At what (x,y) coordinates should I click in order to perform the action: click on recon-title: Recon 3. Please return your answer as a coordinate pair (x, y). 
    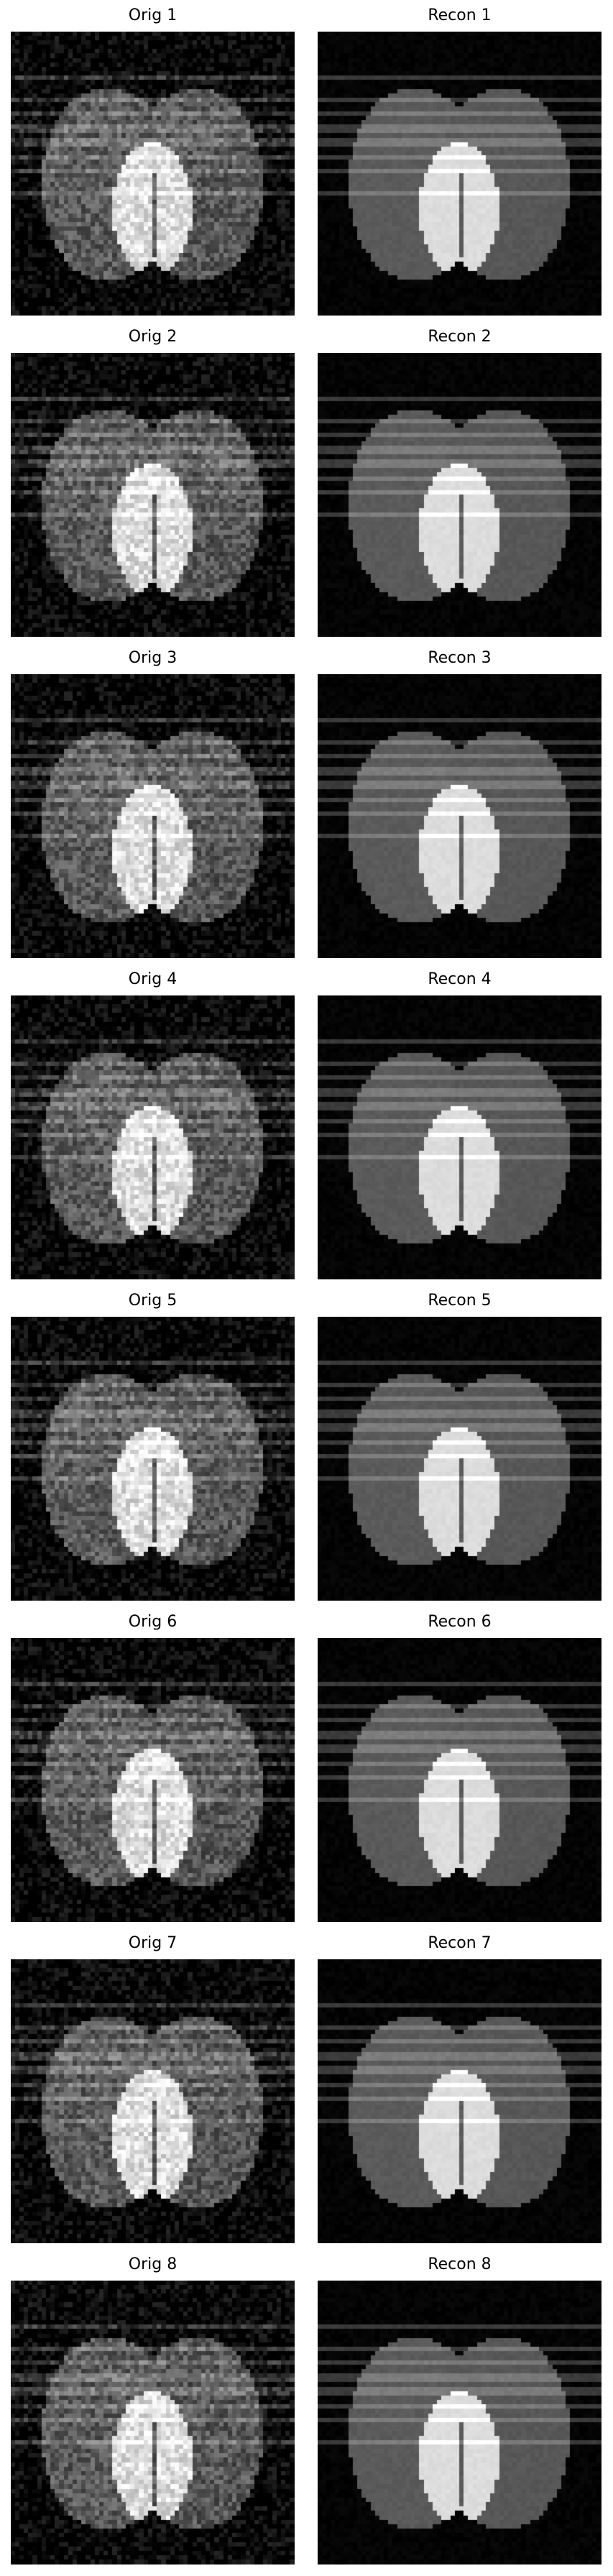
    Looking at the image, I should click on (460, 658).